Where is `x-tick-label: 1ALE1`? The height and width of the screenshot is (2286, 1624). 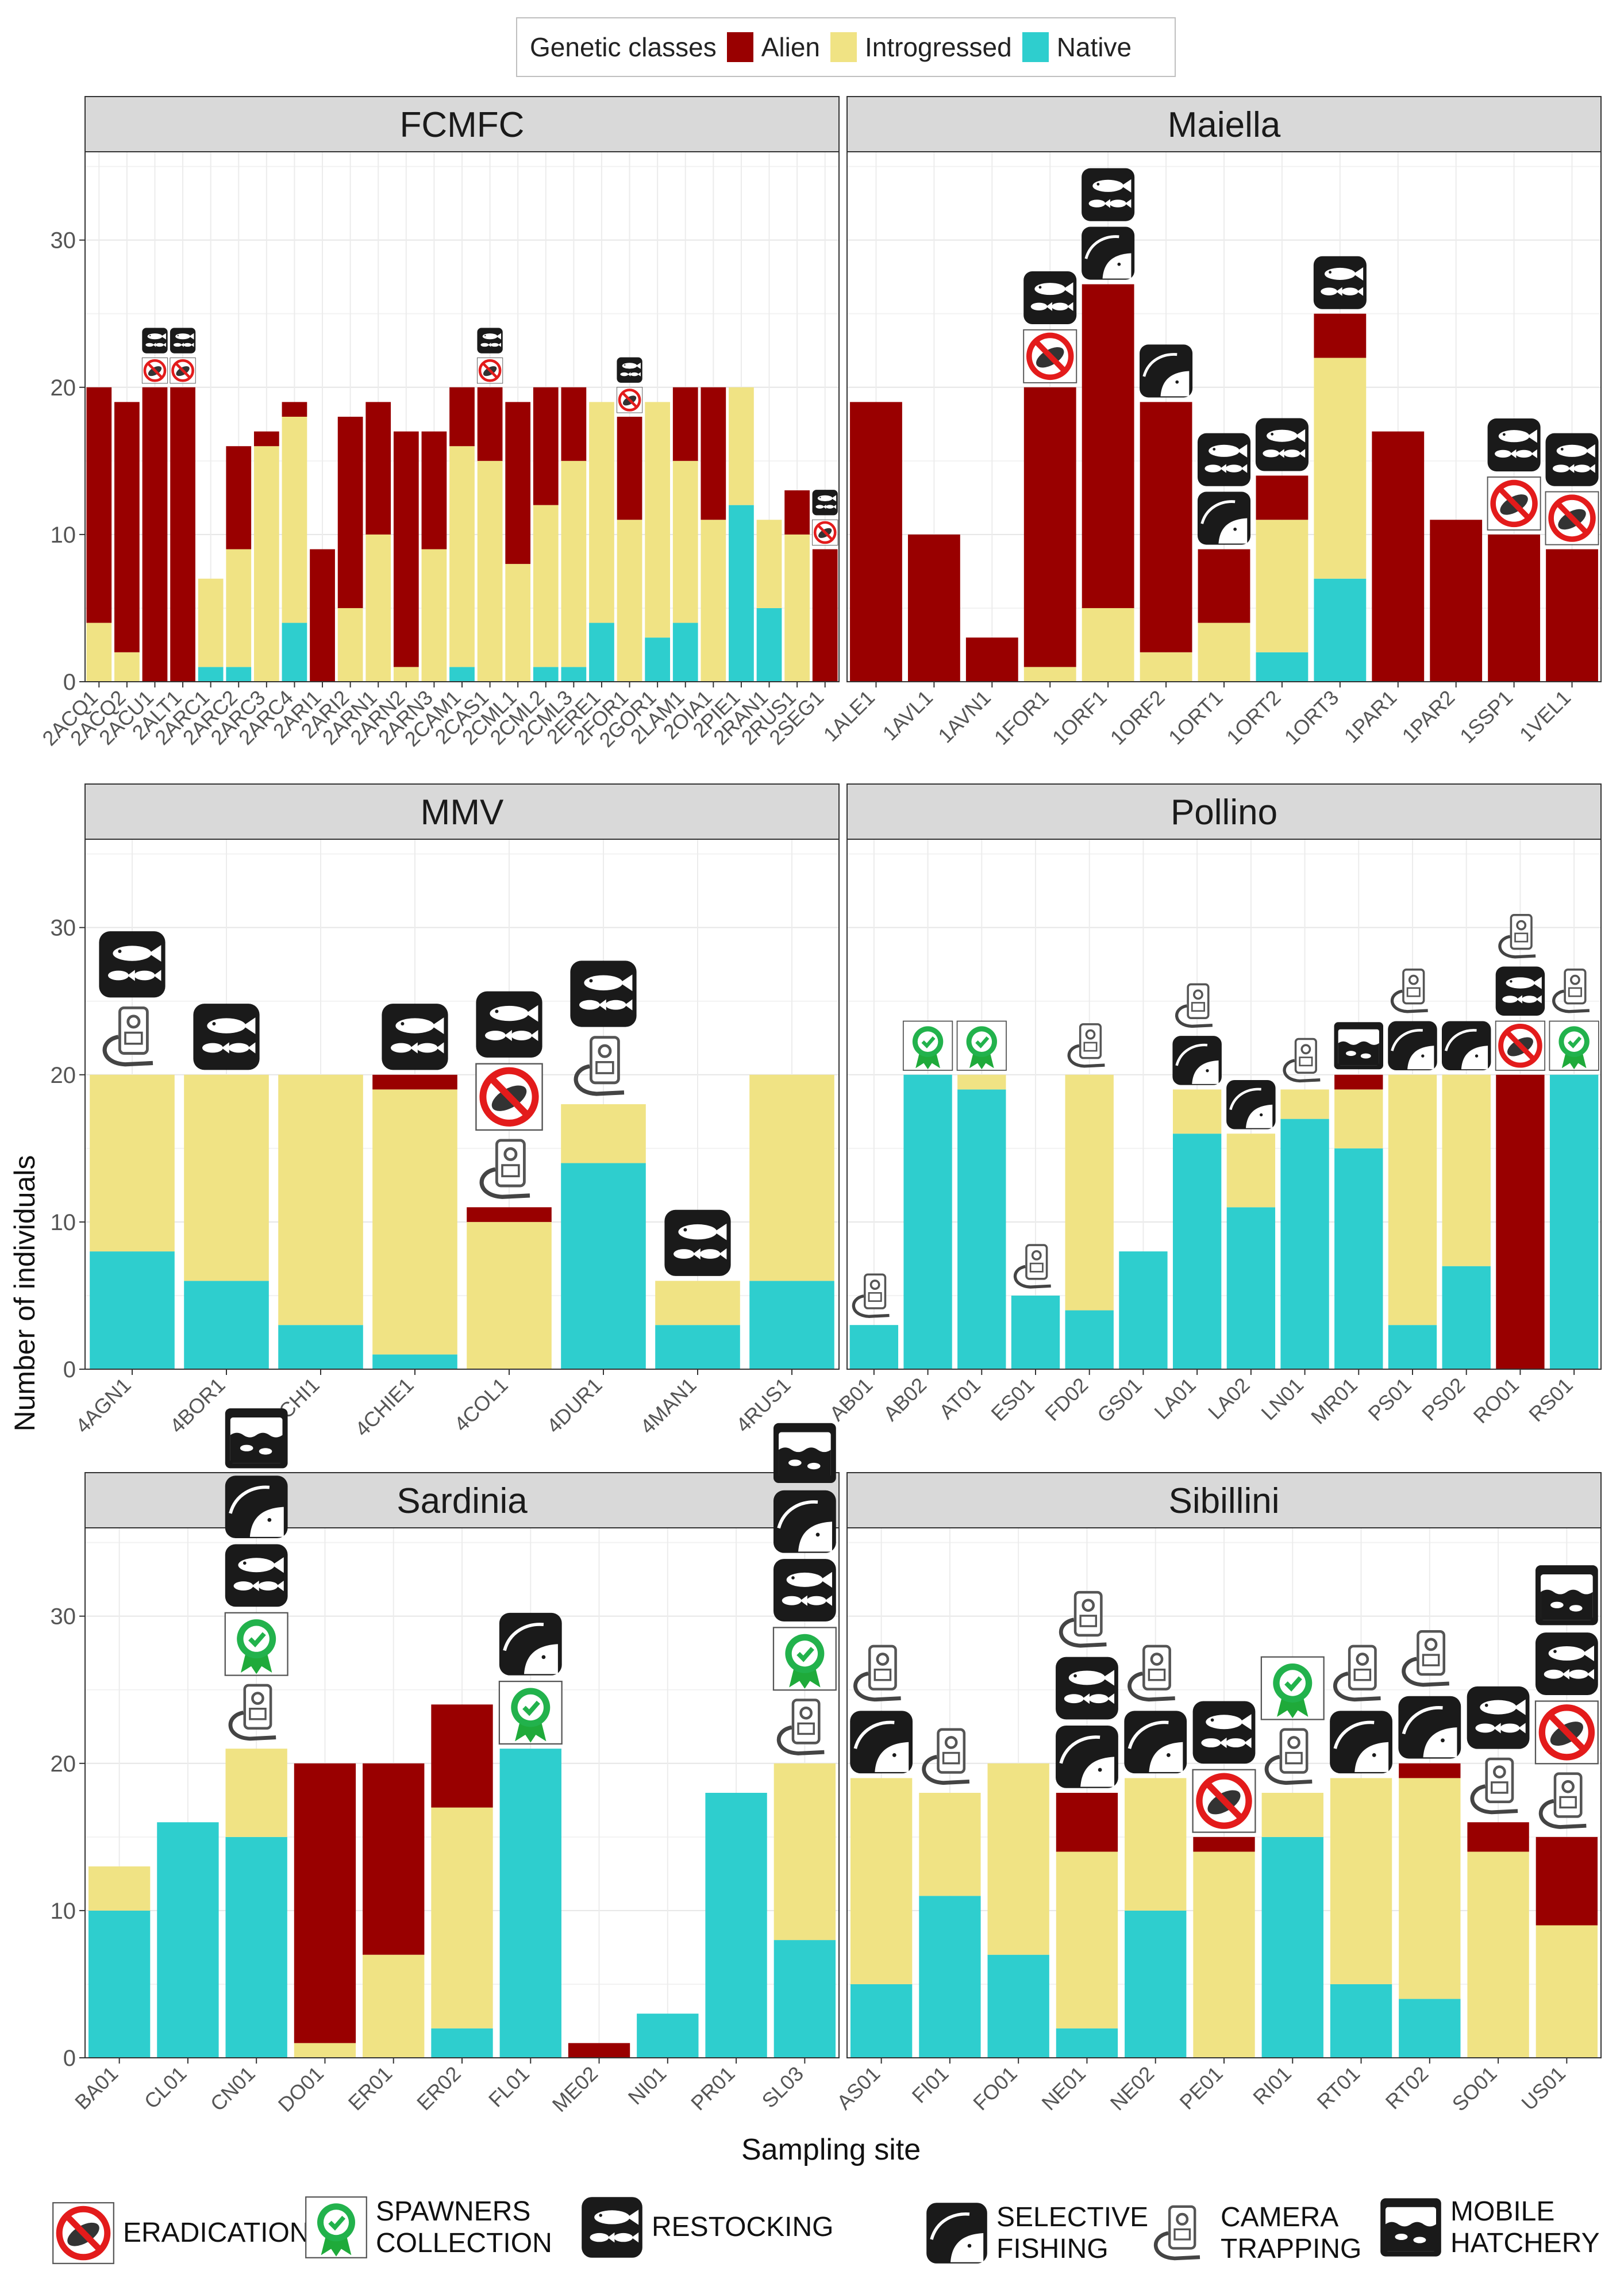 x-tick-label: 1ALE1 is located at coordinates (849, 716).